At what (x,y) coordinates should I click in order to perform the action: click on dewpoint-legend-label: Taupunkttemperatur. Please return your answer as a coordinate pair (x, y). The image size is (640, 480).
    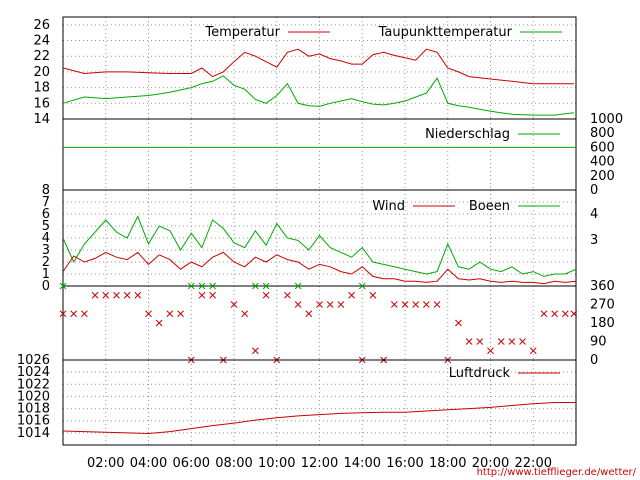
    Looking at the image, I should click on (445, 32).